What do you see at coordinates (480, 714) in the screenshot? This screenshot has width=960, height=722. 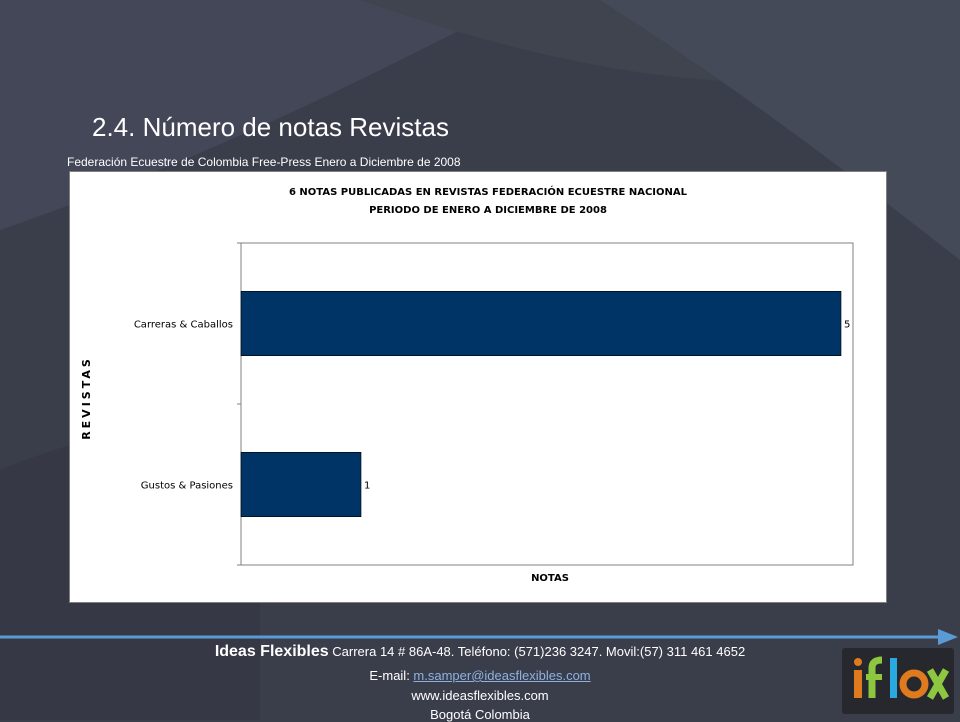 I see `footer-city: Bogotá Colombia` at bounding box center [480, 714].